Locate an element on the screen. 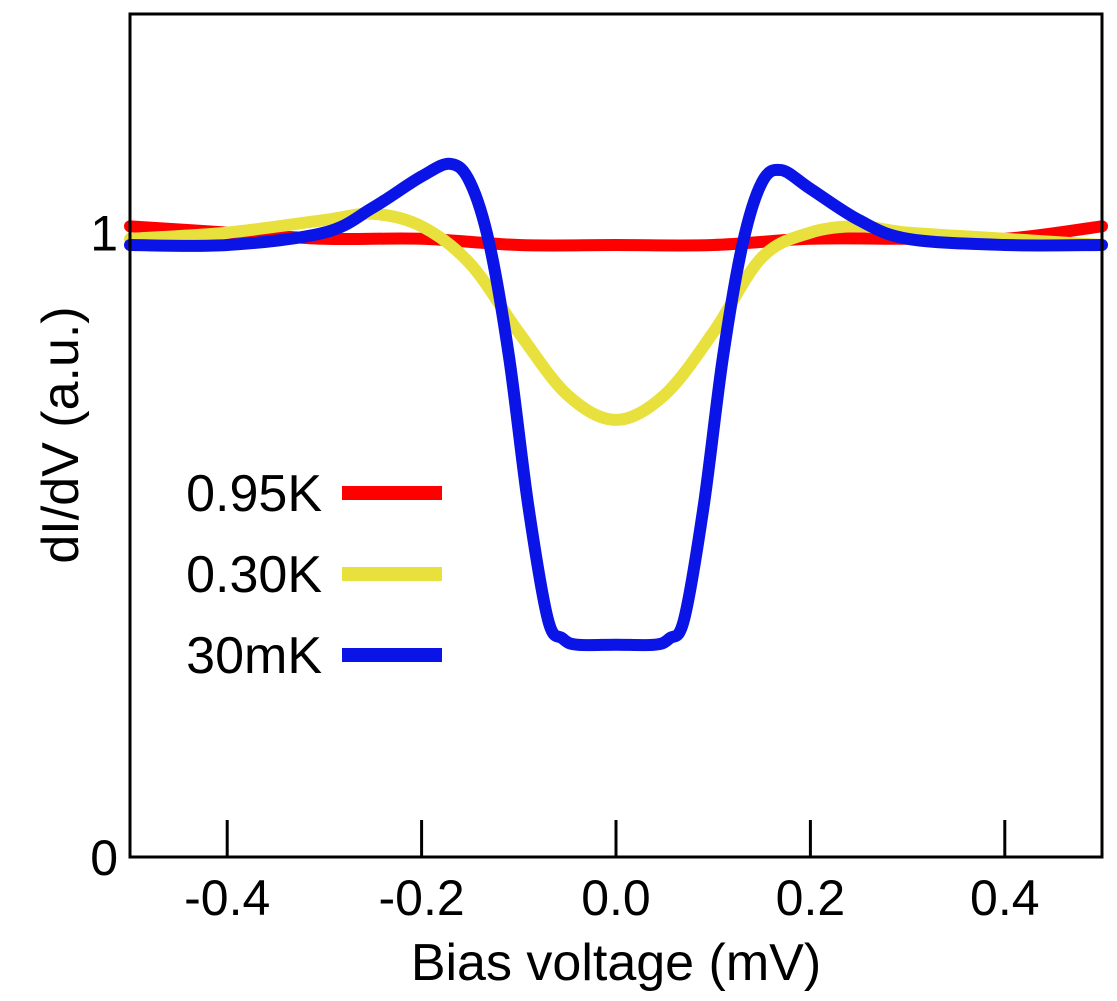  x-tick-label: 0.4 is located at coordinates (1005, 898).